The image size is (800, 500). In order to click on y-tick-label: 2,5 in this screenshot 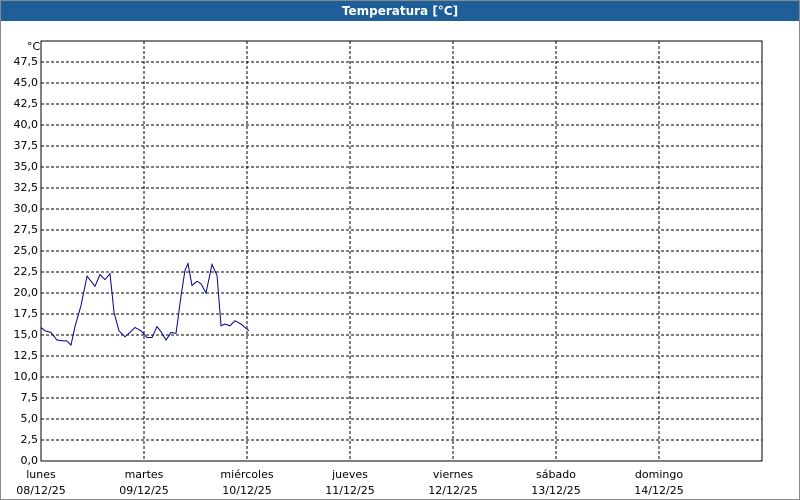, I will do `click(30, 439)`.